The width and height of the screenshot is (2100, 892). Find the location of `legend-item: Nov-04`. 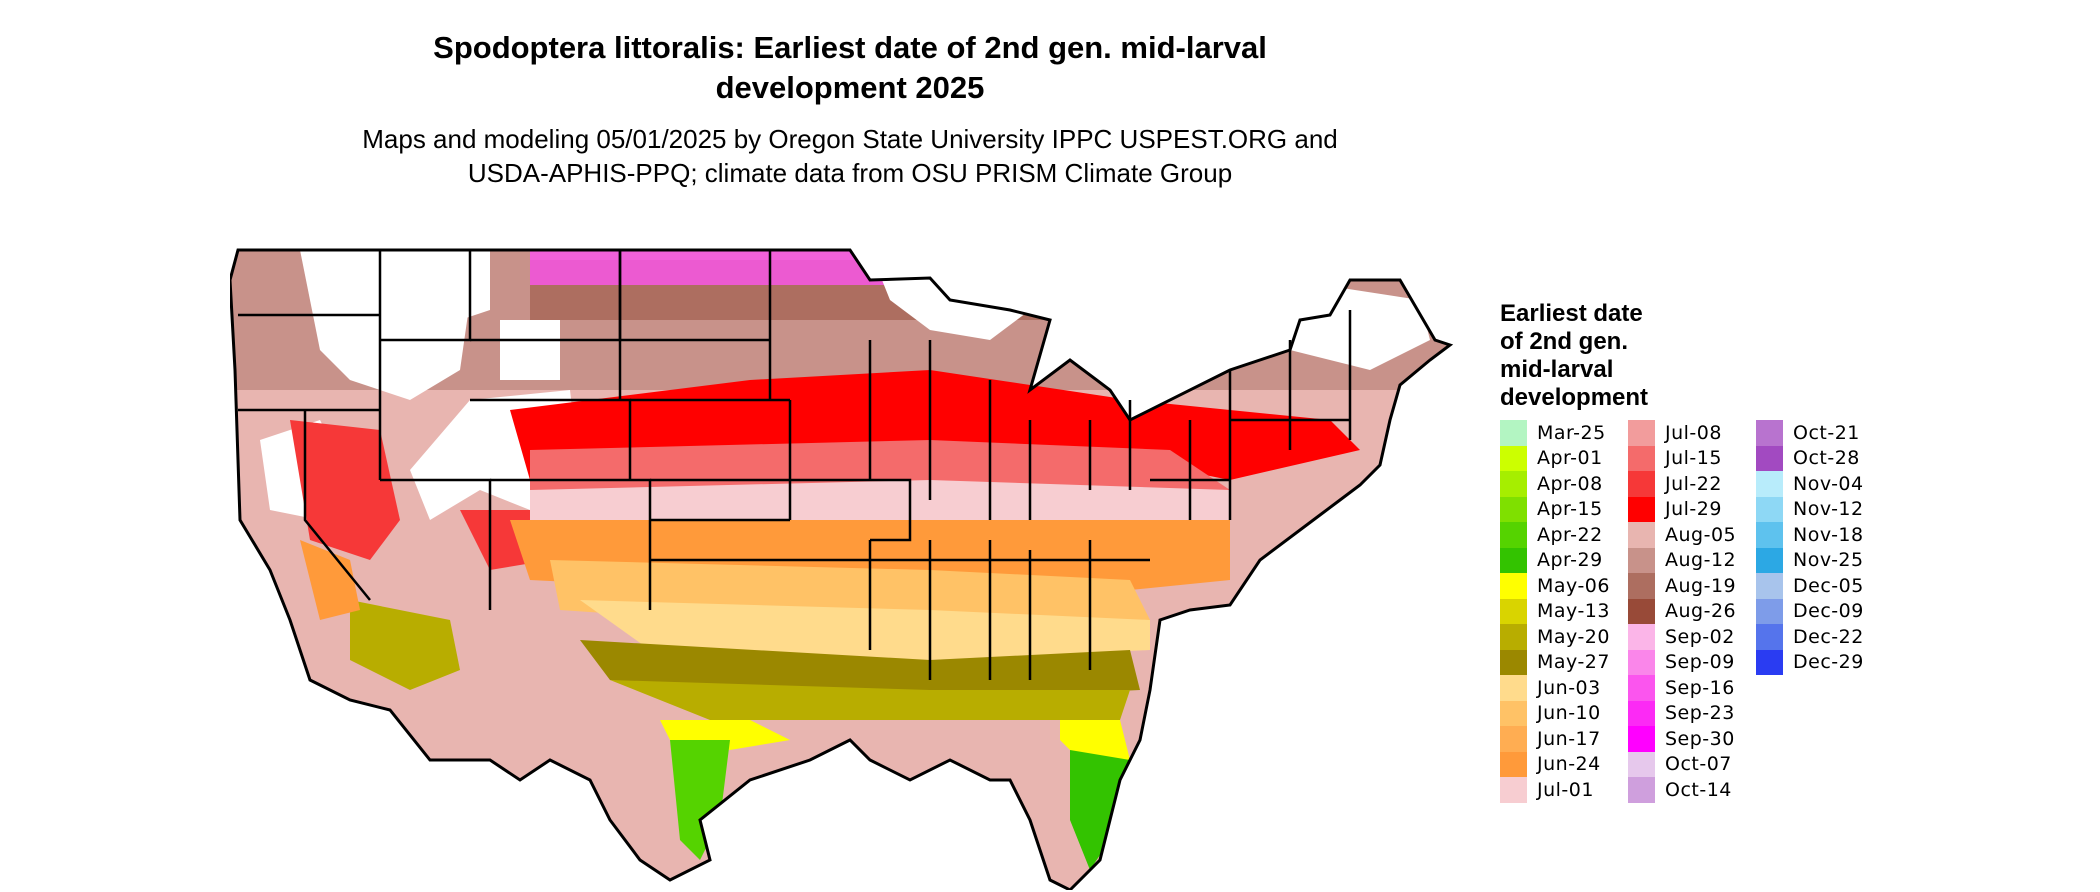

legend-item: Nov-04 is located at coordinates (1820, 484).